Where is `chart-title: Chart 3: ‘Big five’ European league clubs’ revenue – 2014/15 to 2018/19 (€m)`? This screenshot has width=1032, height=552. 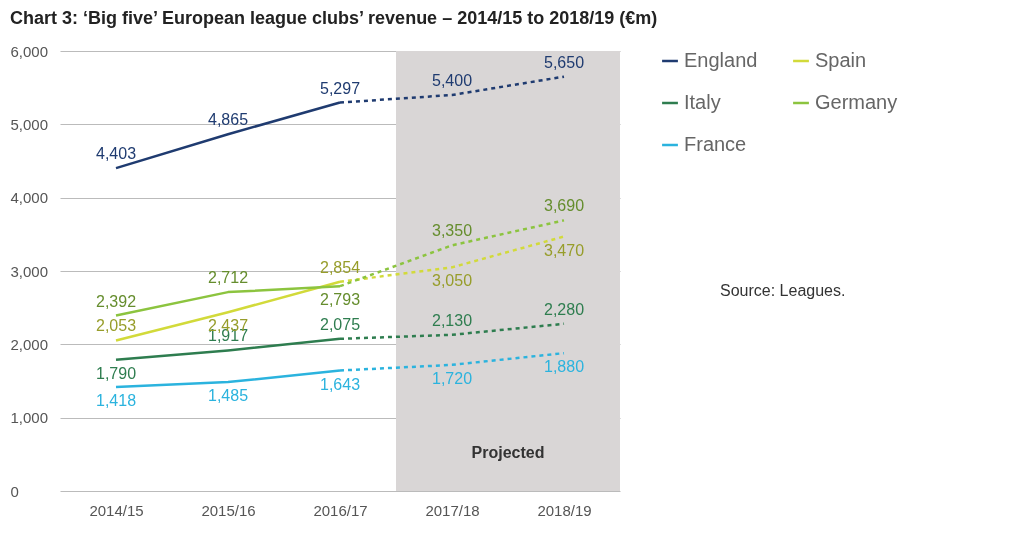
chart-title: Chart 3: ‘Big five’ European league clubs’ revenue – 2014/15 to 2018/19 (€m) is located at coordinates (334, 18).